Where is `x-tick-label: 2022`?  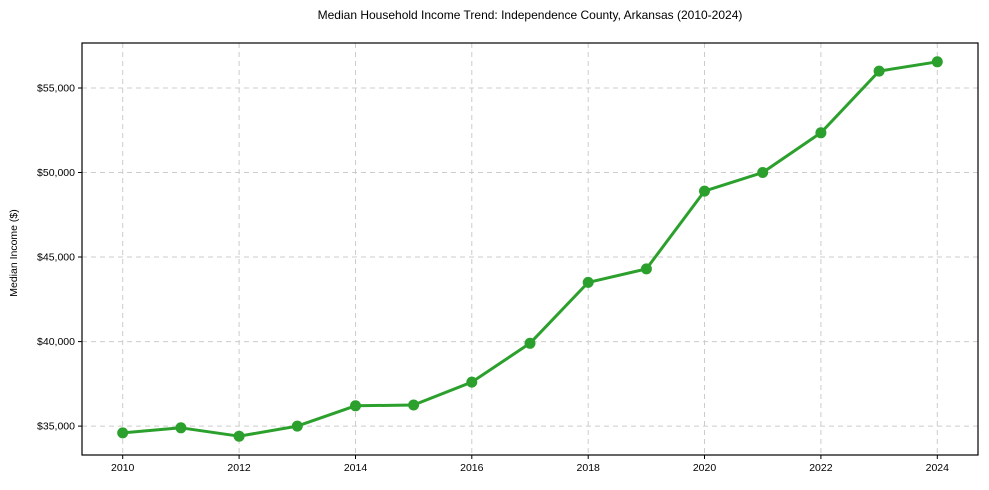 x-tick-label: 2022 is located at coordinates (821, 468).